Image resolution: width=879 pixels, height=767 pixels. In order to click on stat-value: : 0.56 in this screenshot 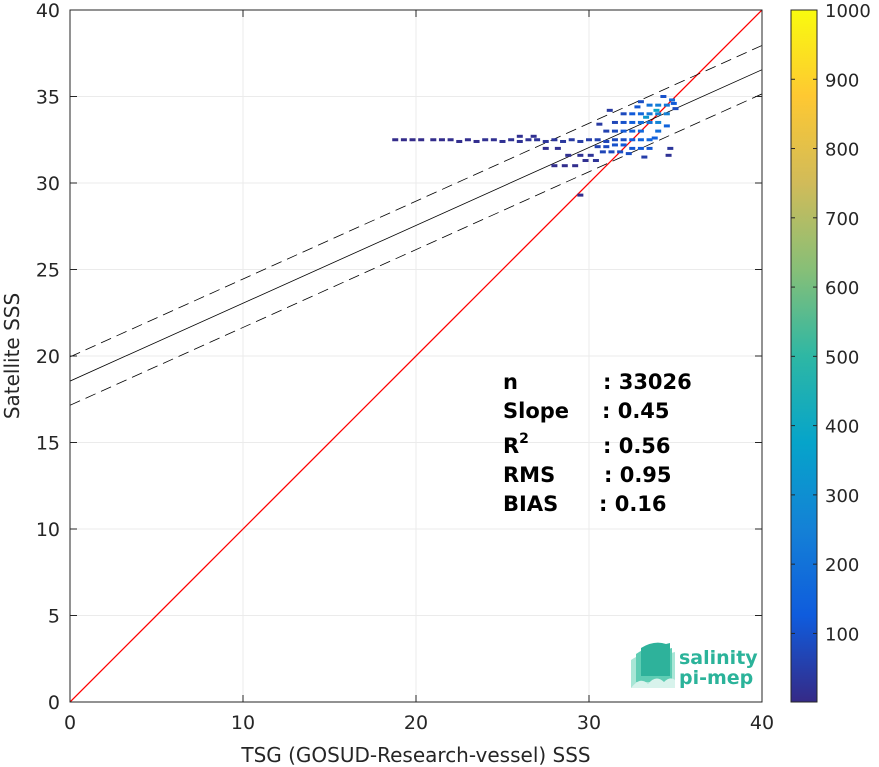, I will do `click(637, 446)`.